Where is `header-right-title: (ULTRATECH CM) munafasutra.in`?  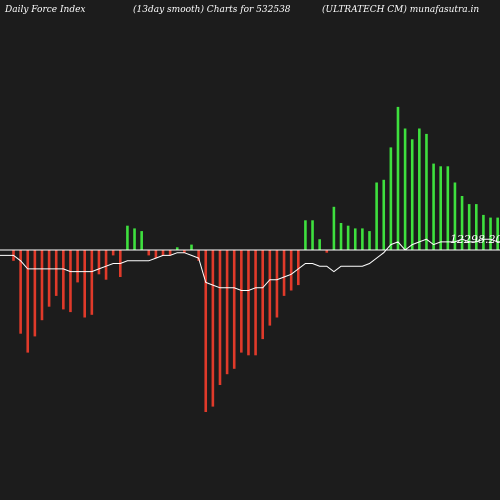 header-right-title: (ULTRATECH CM) munafasutra.in is located at coordinates (401, 10).